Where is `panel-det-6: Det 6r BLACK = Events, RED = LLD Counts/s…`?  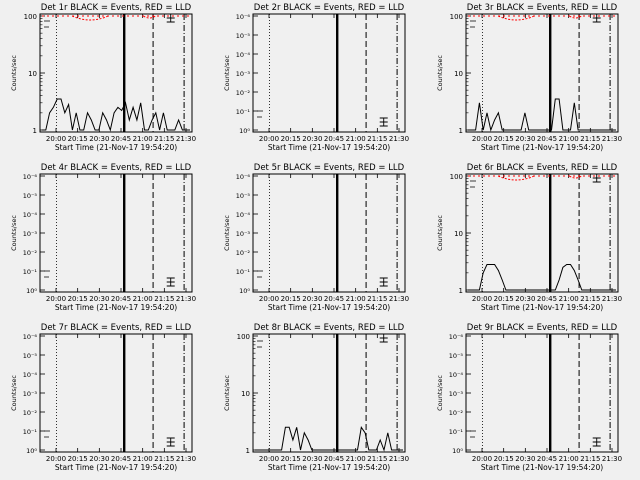 panel-det-6: Det 6r BLACK = Events, RED = LLD Counts/s… is located at coordinates (529, 237).